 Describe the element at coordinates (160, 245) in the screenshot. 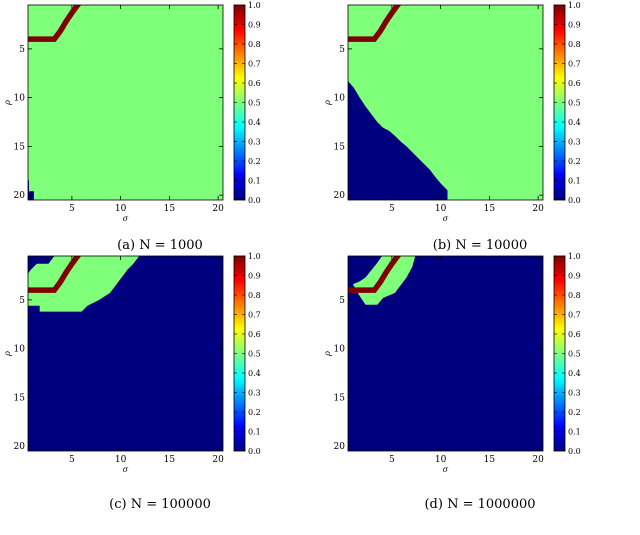

I see `caption-a: (a) N = 1000` at that location.